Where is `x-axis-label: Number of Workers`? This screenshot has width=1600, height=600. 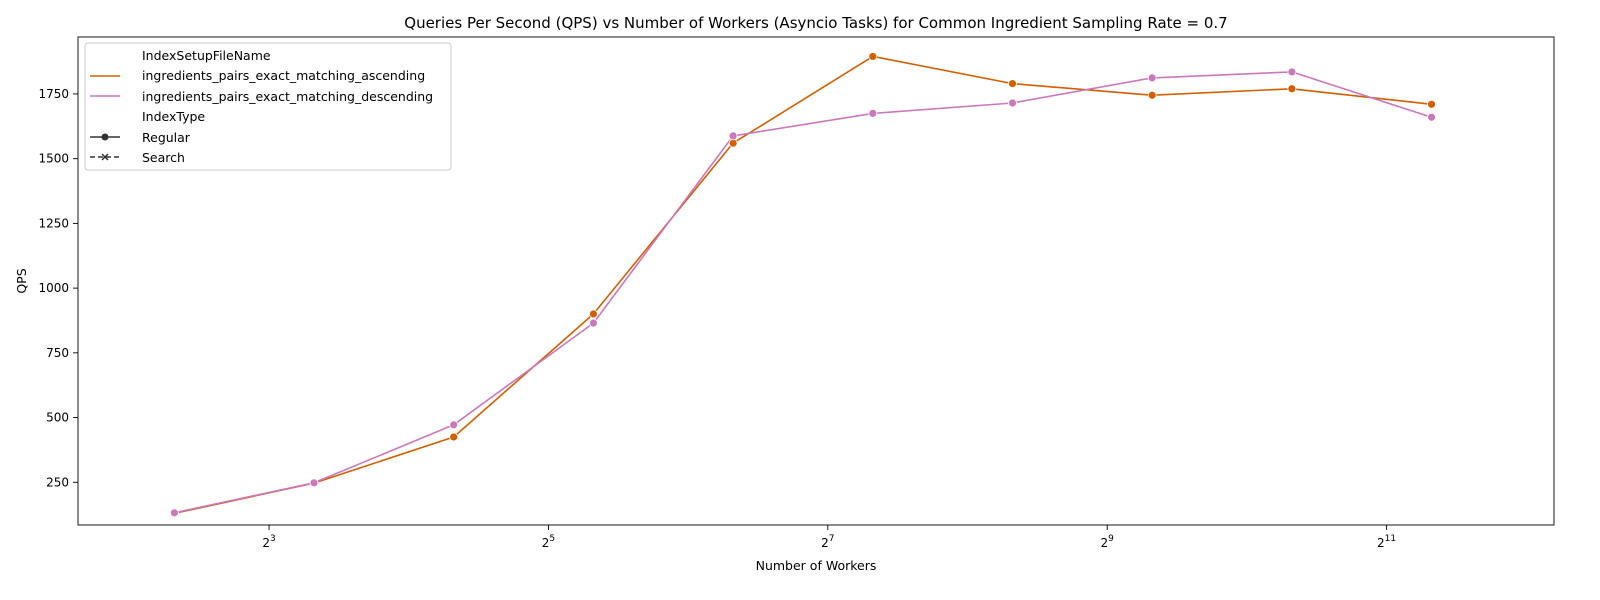
x-axis-label: Number of Workers is located at coordinates (816, 565).